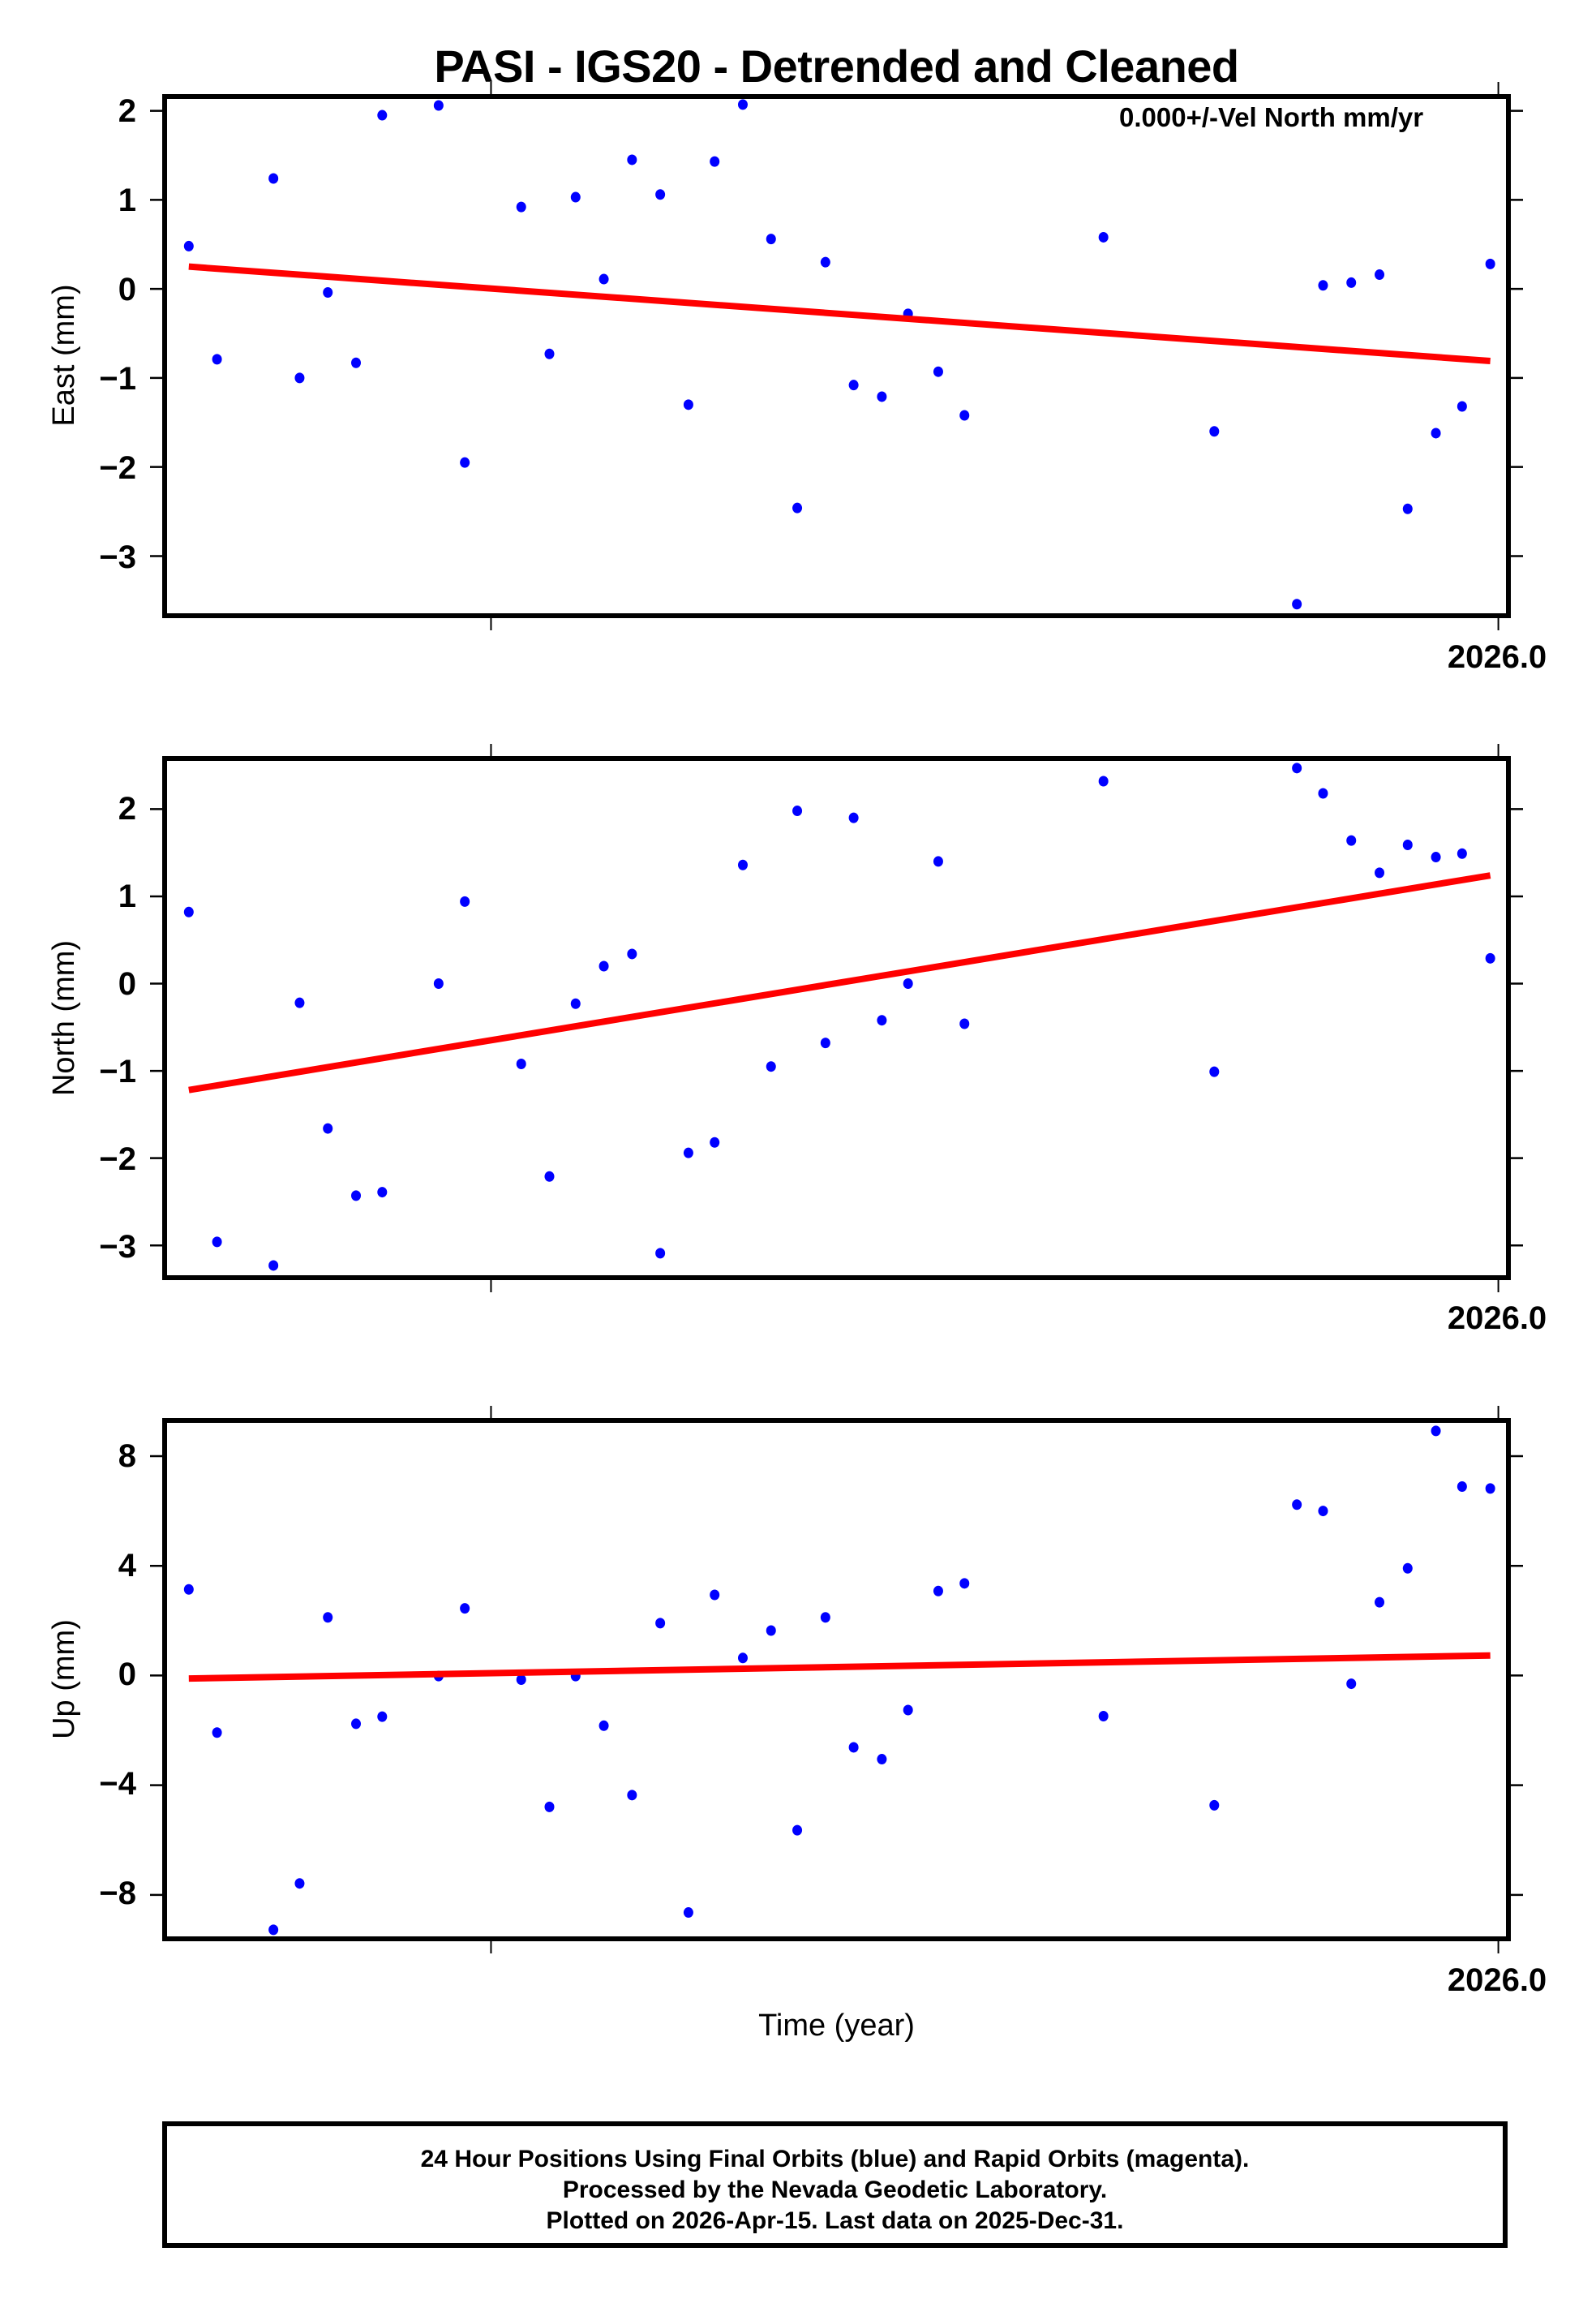  Describe the element at coordinates (117, 1159) in the screenshot. I see `north-ytick-label: −2` at that location.